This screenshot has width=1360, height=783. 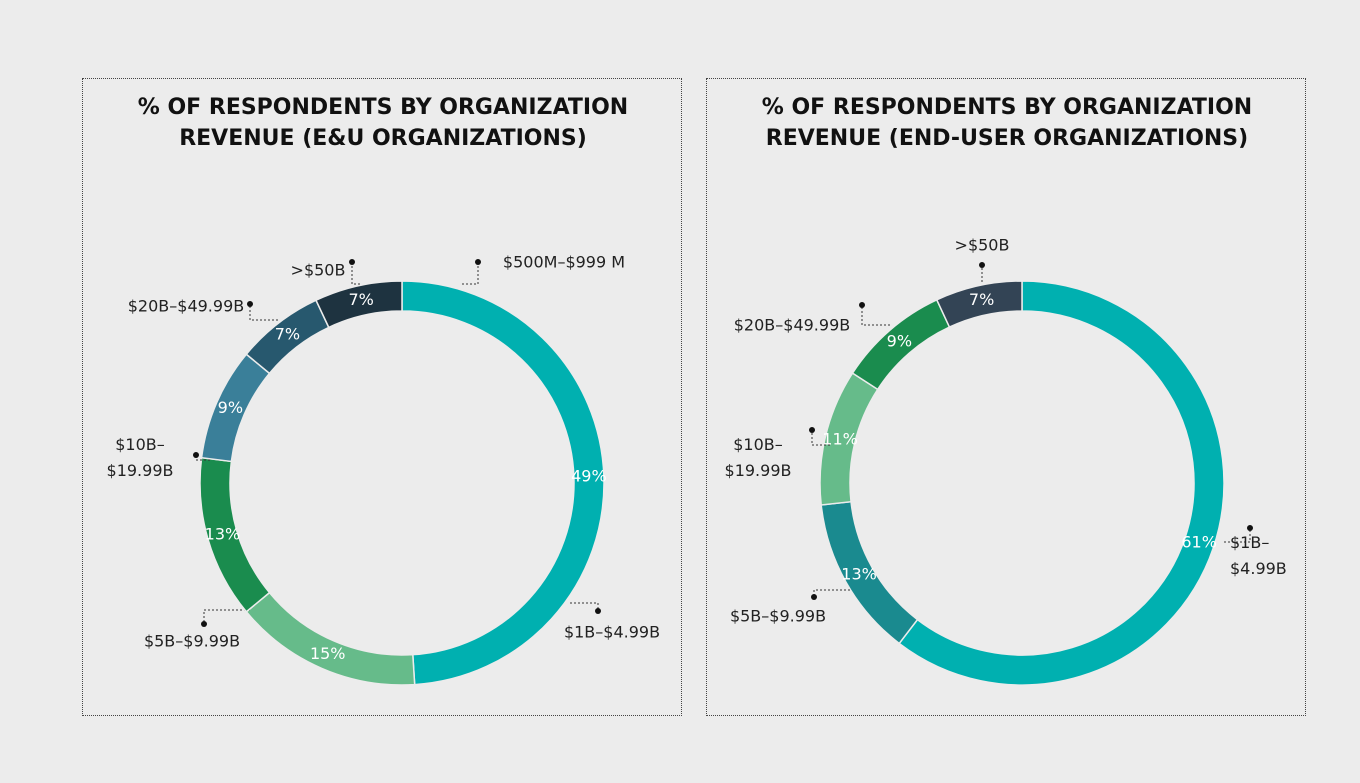 I want to click on value-label: 49%, so click(x=589, y=476).